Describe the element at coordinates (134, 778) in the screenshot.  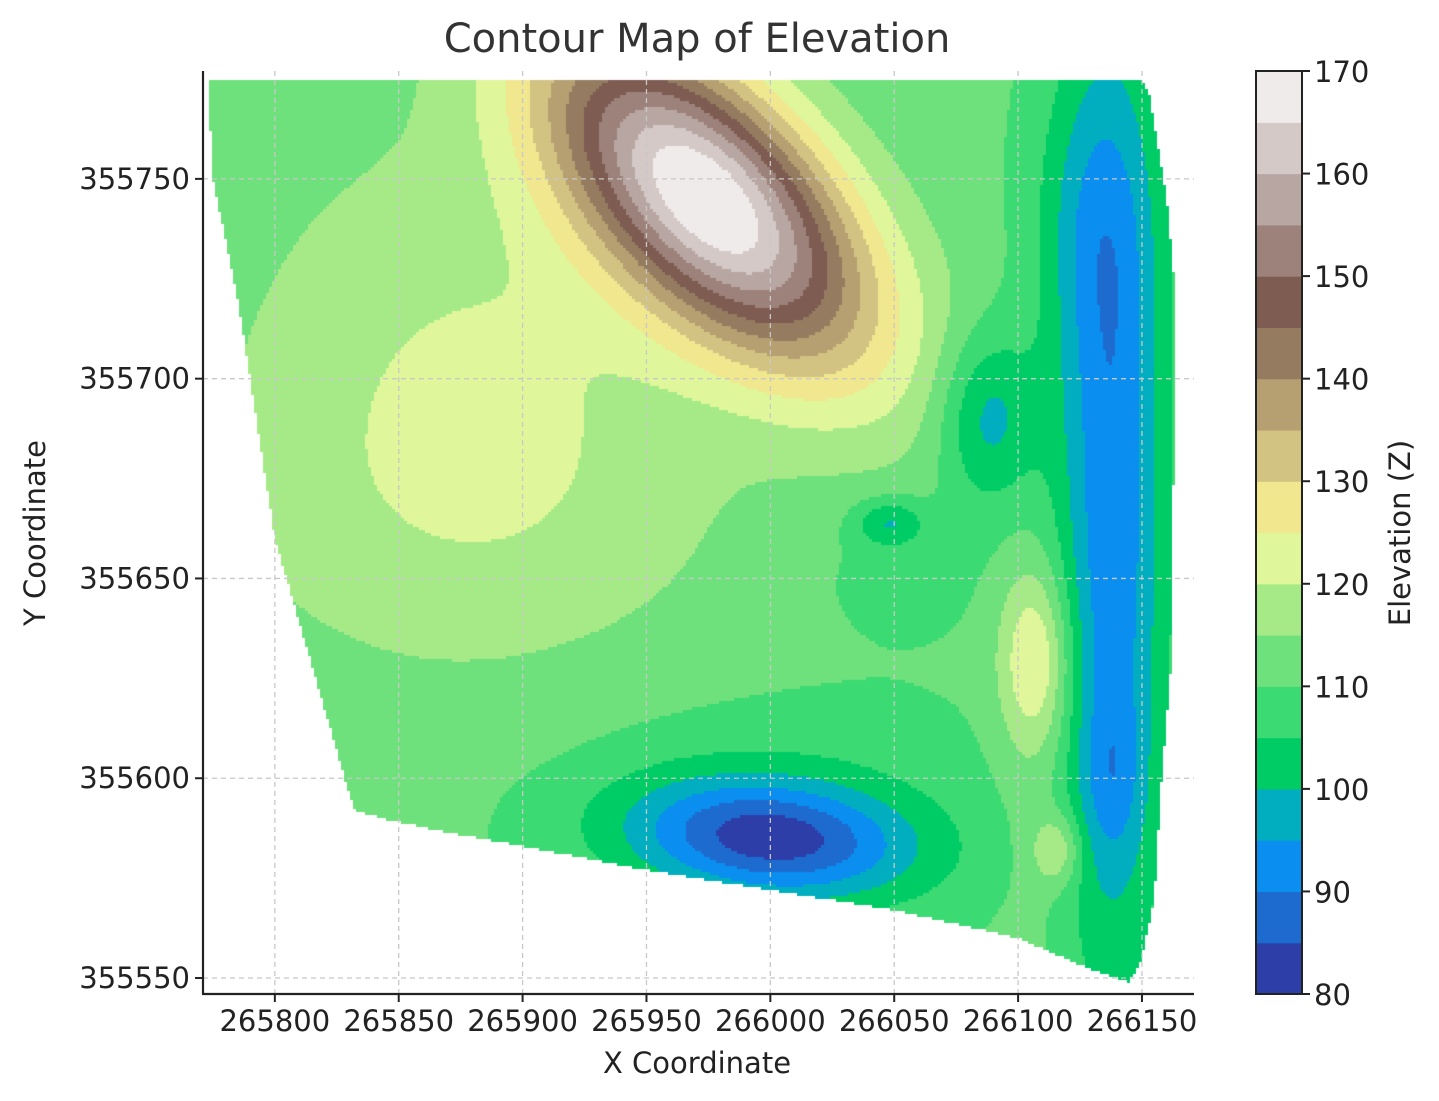
I see `y-tick-label: 355600` at that location.